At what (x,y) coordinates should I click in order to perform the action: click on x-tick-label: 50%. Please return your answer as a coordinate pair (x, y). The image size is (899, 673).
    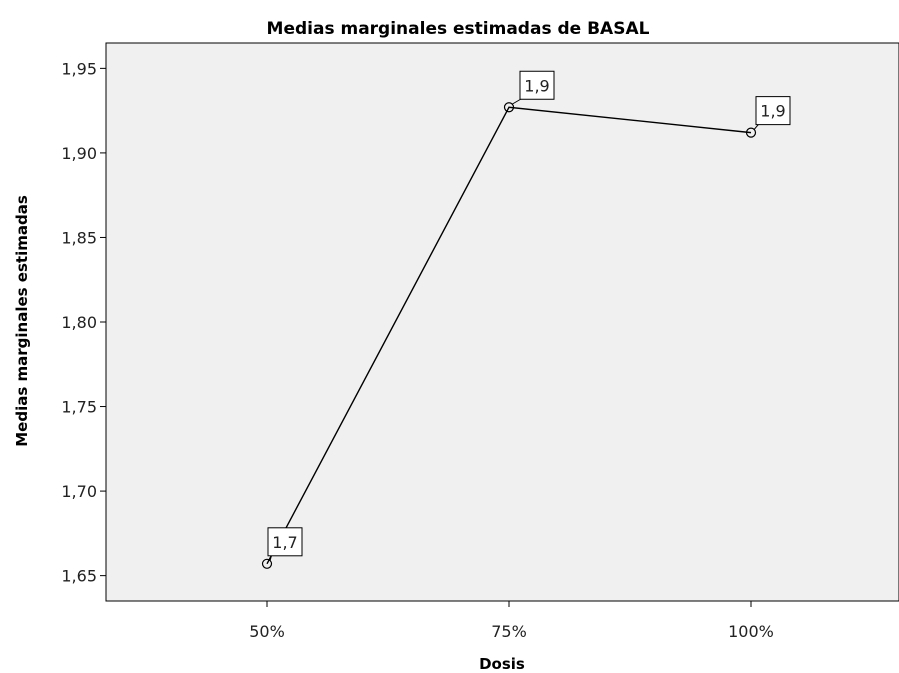
    Looking at the image, I should click on (267, 631).